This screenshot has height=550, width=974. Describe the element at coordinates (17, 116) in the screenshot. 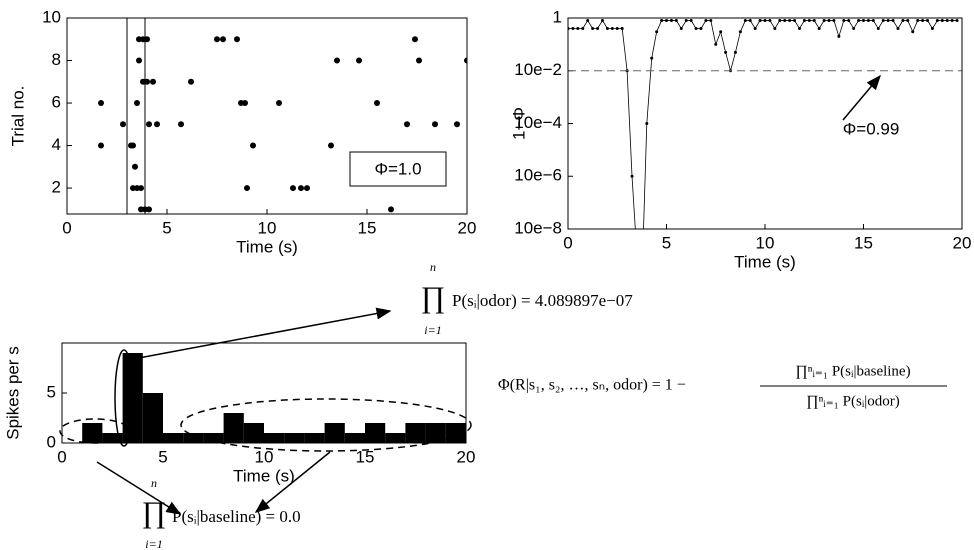

I see `y-axis-label: Trial no.` at that location.